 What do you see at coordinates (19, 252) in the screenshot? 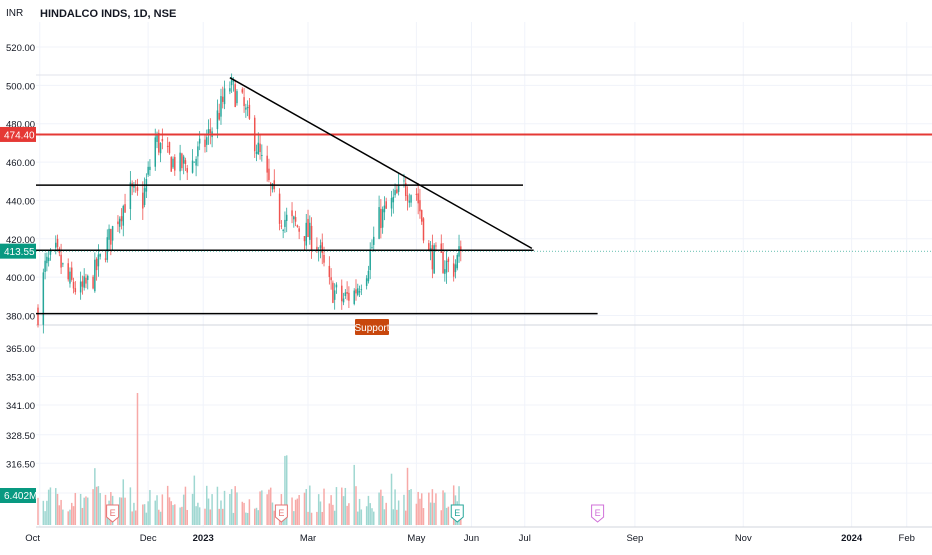
I see `price-tag-label: 413.55` at bounding box center [19, 252].